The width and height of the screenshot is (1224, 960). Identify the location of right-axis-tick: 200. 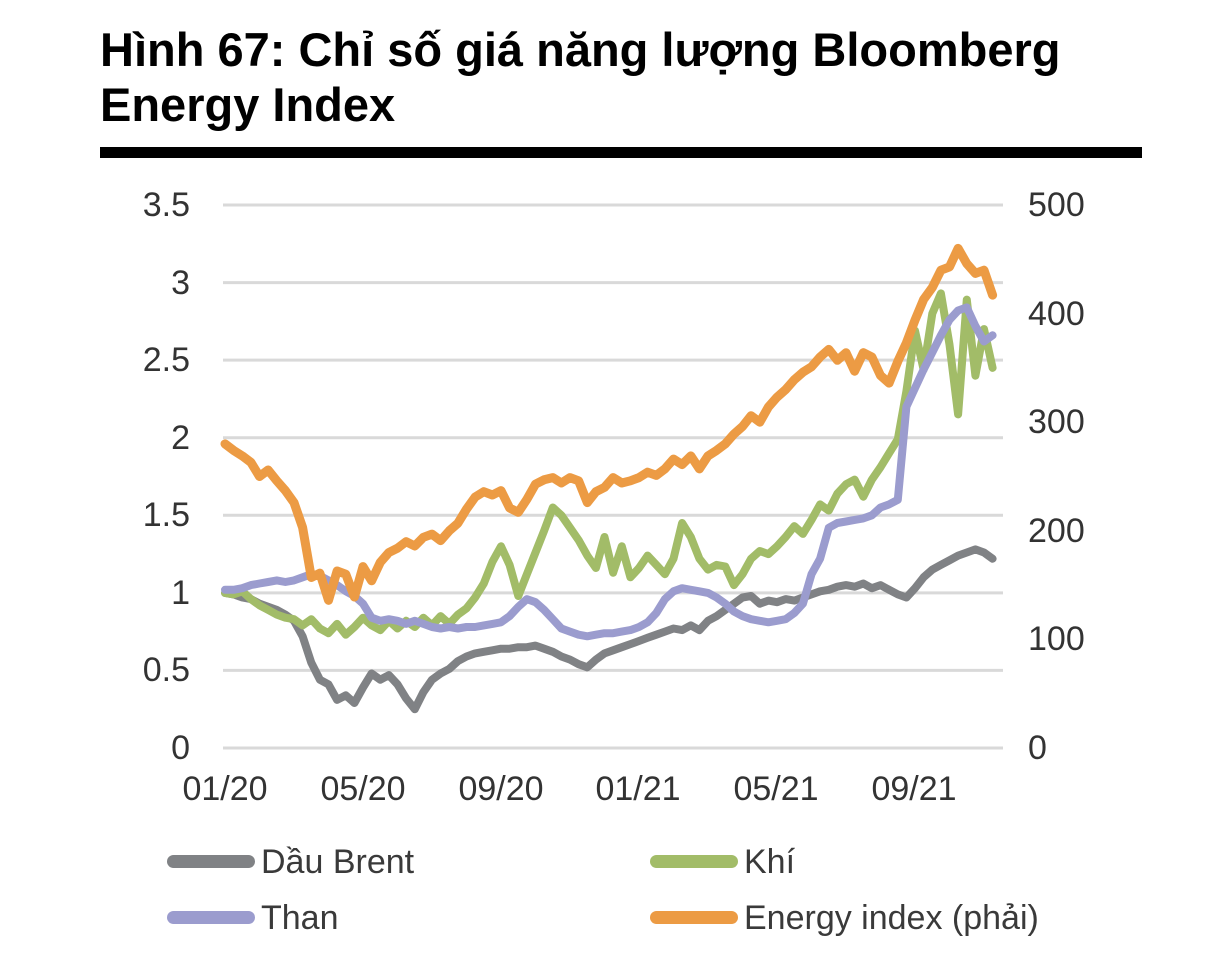
(1056, 530).